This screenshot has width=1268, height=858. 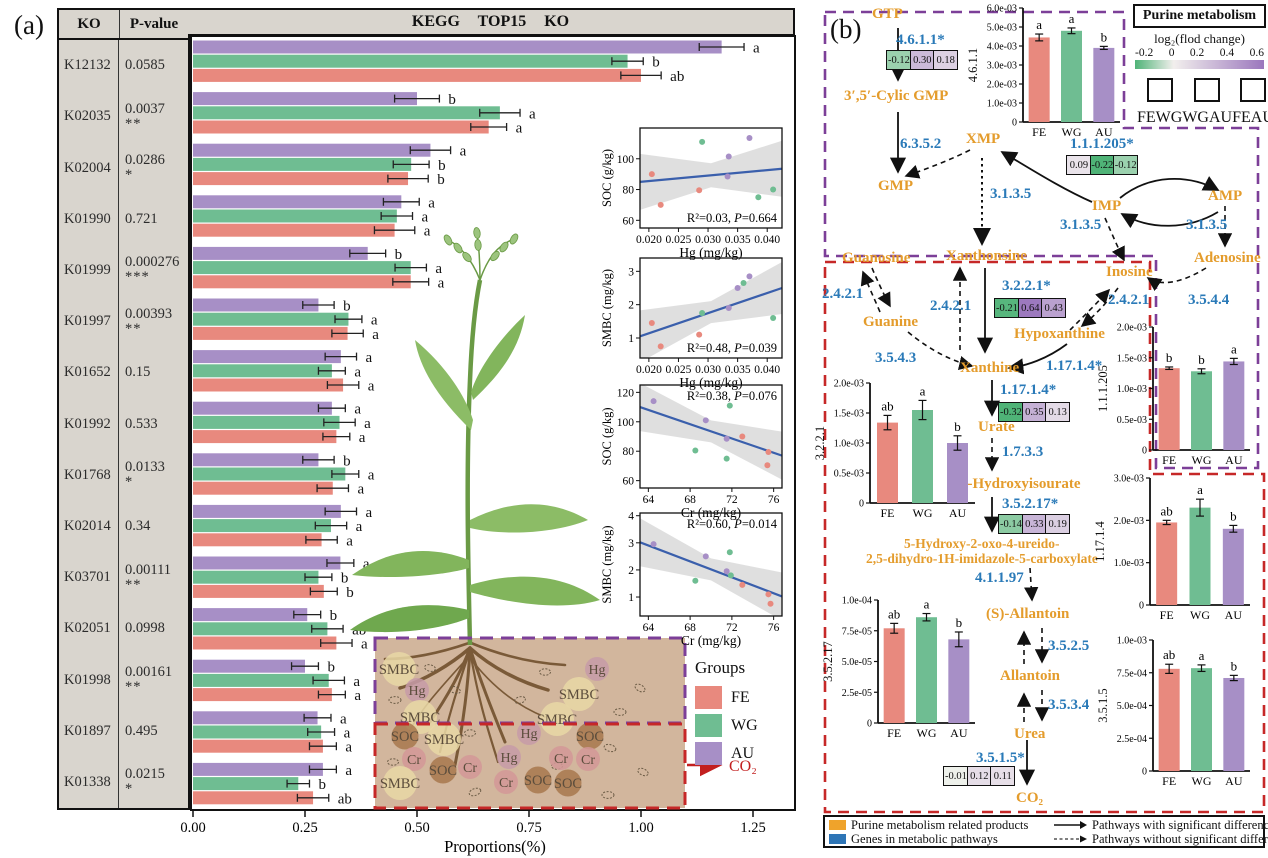 I want to click on fold-change-heatmap: -0.12 0.30 0.18, so click(x=922, y=60).